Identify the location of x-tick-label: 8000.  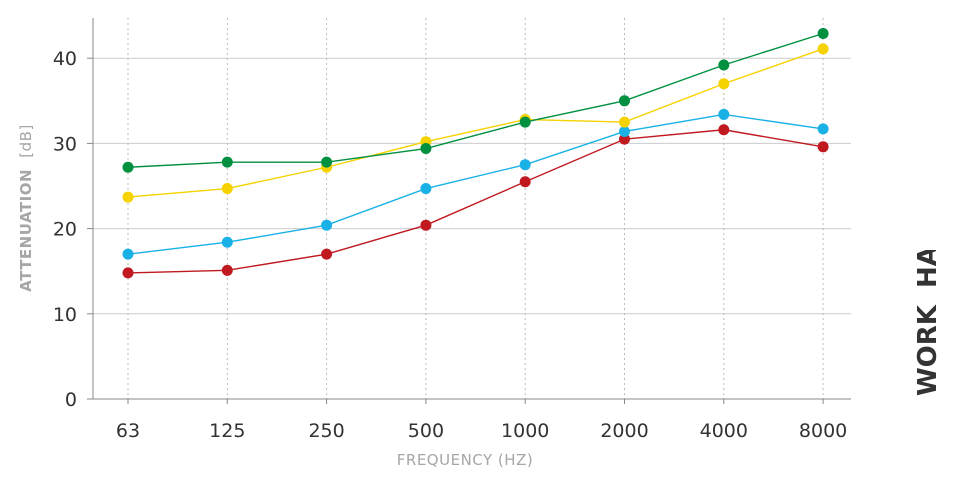
(823, 431).